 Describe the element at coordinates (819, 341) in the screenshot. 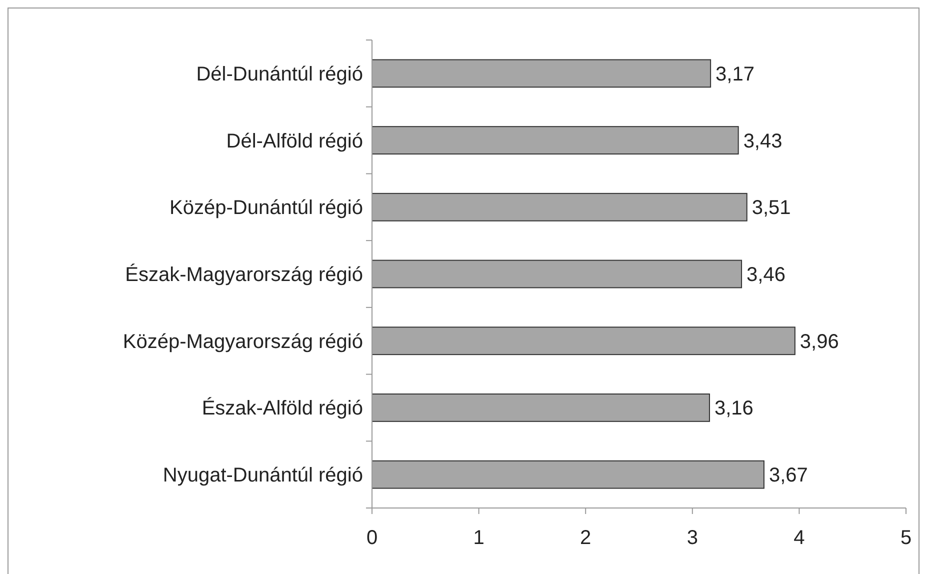

I see `data-label: 3,96` at that location.